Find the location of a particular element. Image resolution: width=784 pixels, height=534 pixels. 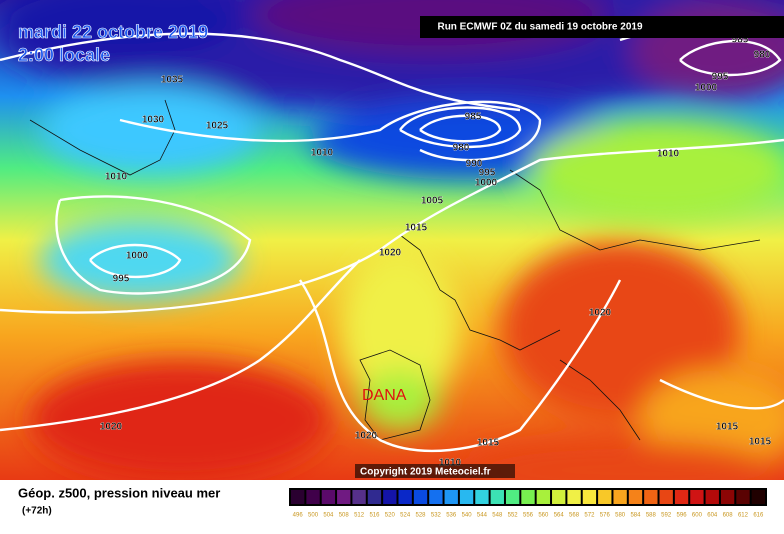

scale-label: 564 is located at coordinates (559, 516).